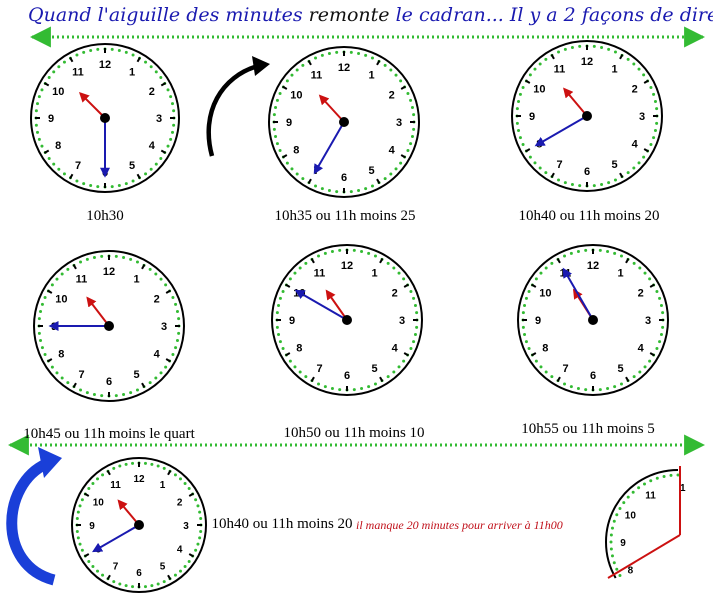 This screenshot has width=713, height=600. What do you see at coordinates (587, 62) in the screenshot?
I see `clock-number: 12` at bounding box center [587, 62].